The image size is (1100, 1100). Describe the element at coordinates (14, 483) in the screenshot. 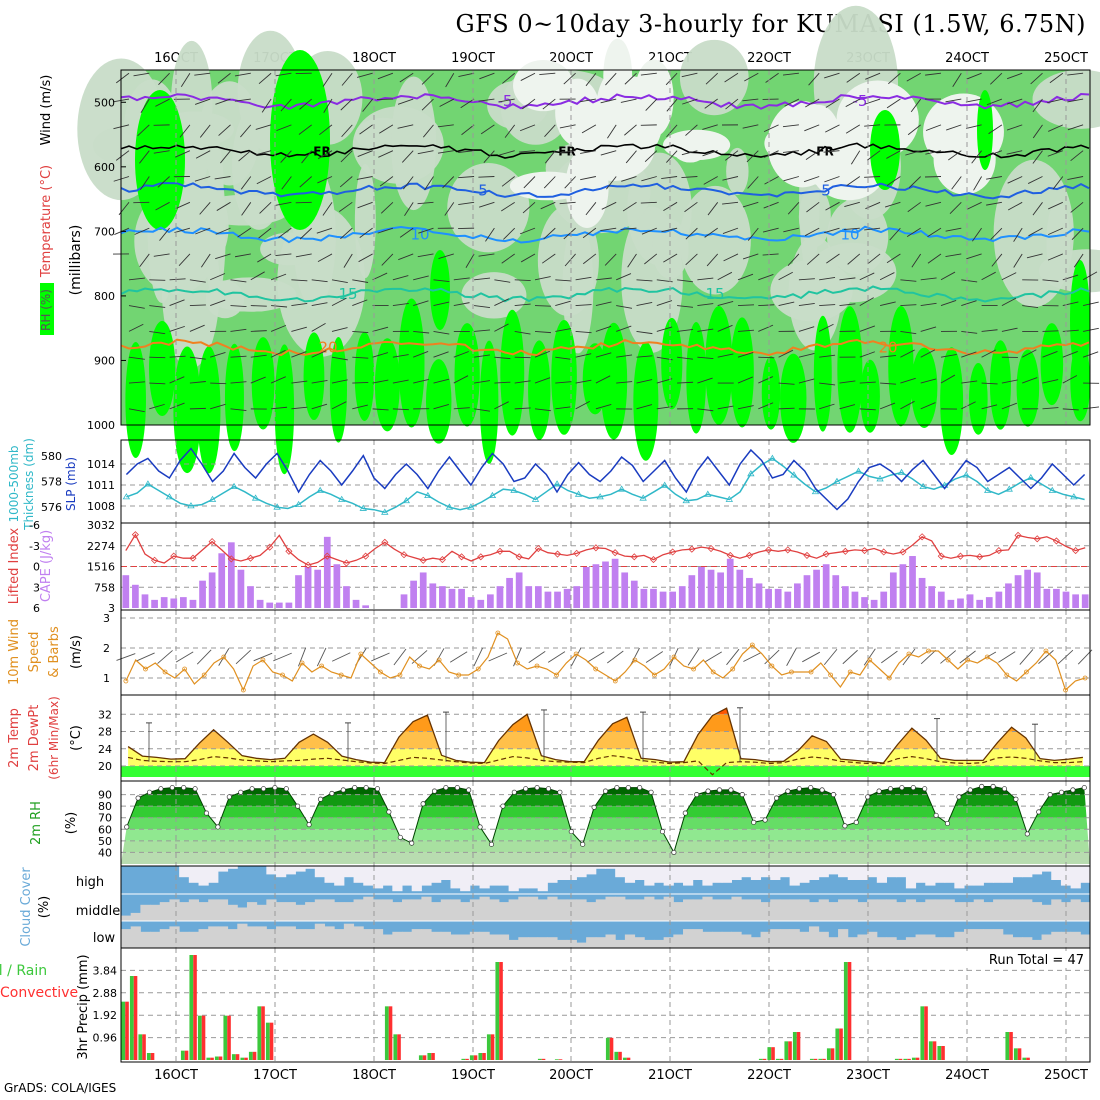

I see `thickness-axis-label: 1000-500mb` at that location.